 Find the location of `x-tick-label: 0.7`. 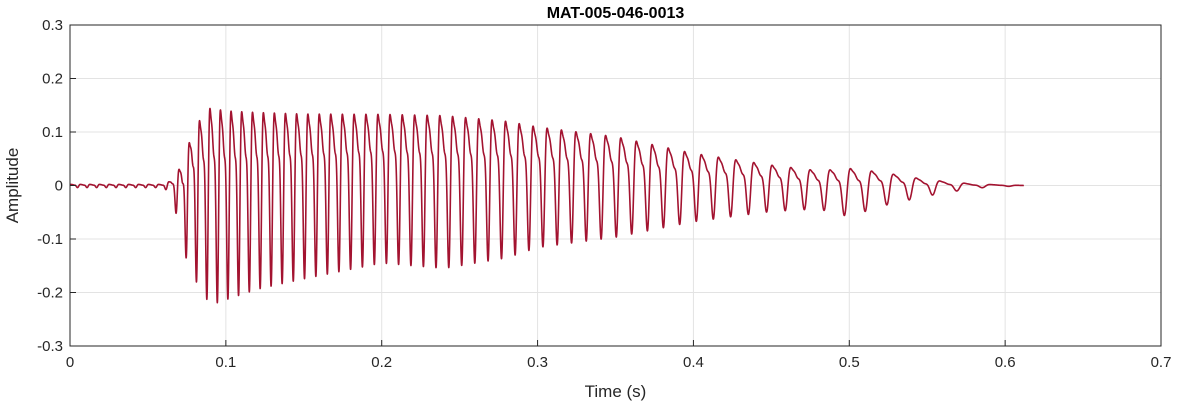

x-tick-label: 0.7 is located at coordinates (1161, 362).